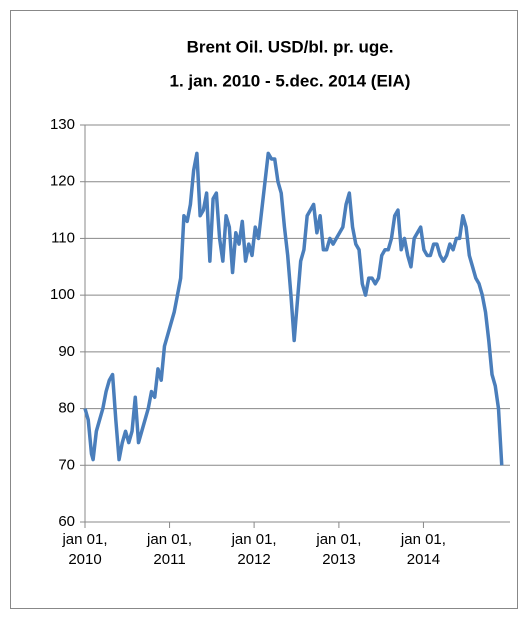 This screenshot has height=620, width=521. Describe the element at coordinates (339, 549) in the screenshot. I see `x-tick-label: jan 01, 2013` at that location.